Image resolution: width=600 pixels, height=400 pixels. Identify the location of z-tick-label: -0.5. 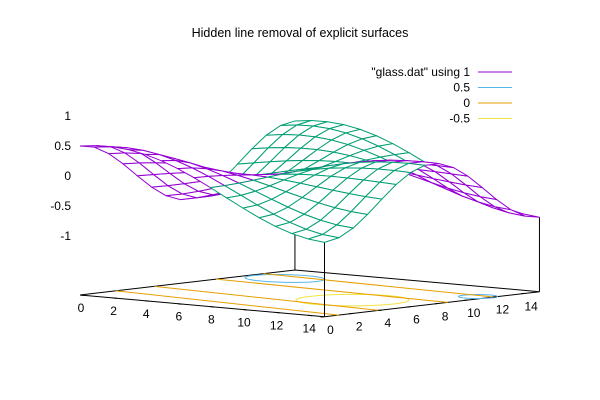
(60, 206).